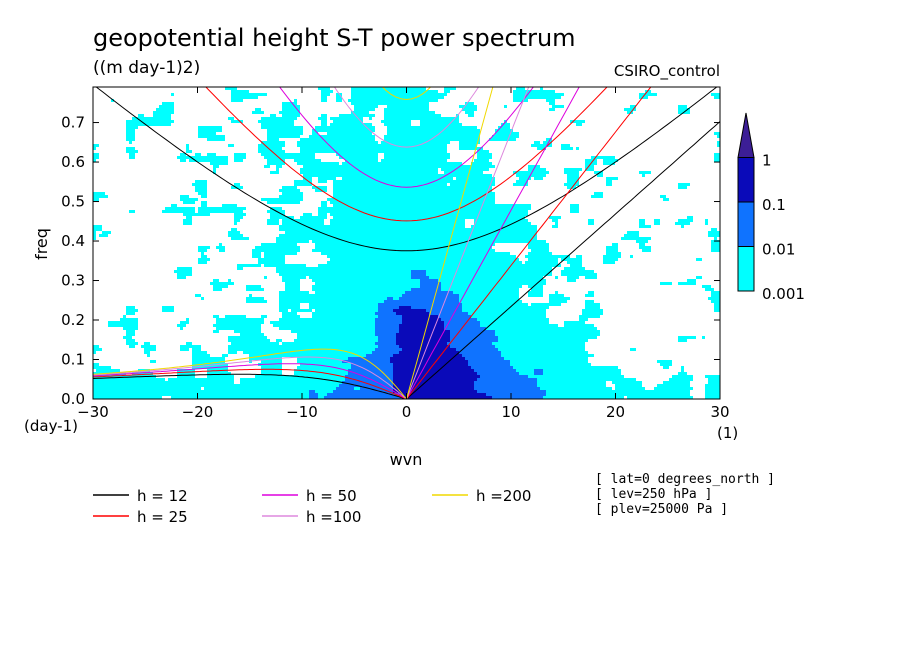  Describe the element at coordinates (73, 241) in the screenshot. I see `y-tick-label: 0.4` at that location.